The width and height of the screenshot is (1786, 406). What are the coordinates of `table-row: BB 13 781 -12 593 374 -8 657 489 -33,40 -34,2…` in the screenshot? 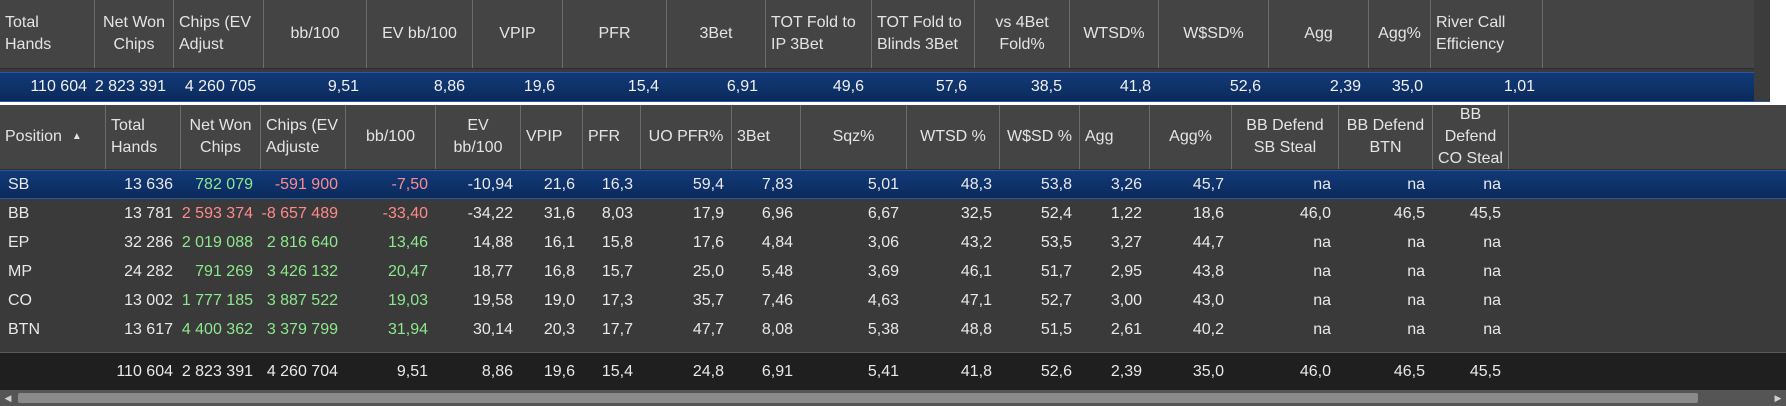 It's located at (893, 213).